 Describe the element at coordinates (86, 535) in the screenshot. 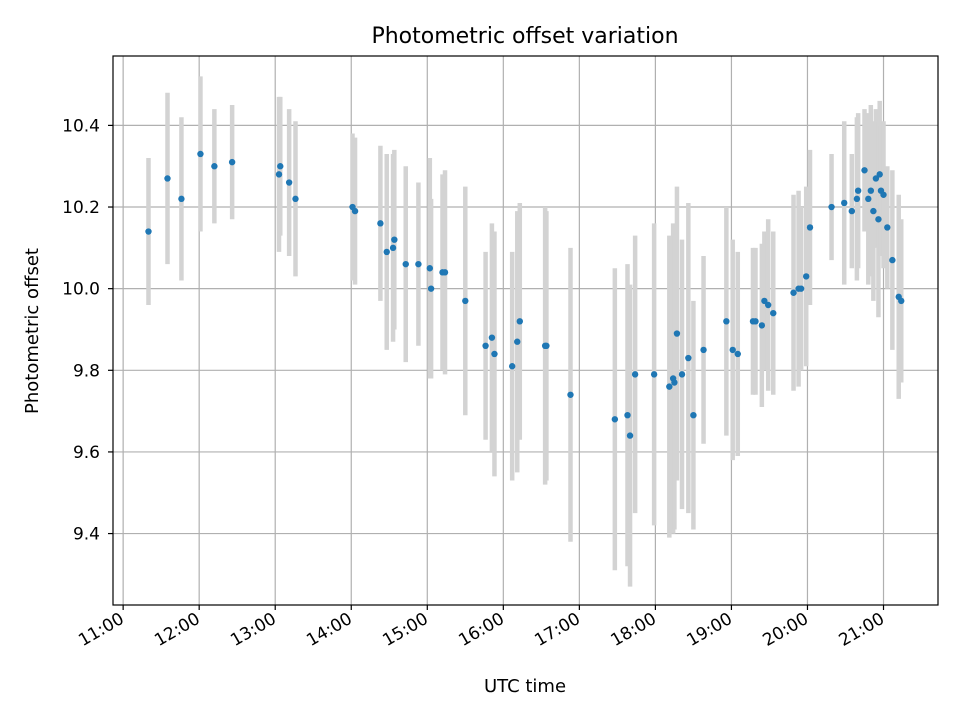

I see `y-tick-label: 9.4` at that location.